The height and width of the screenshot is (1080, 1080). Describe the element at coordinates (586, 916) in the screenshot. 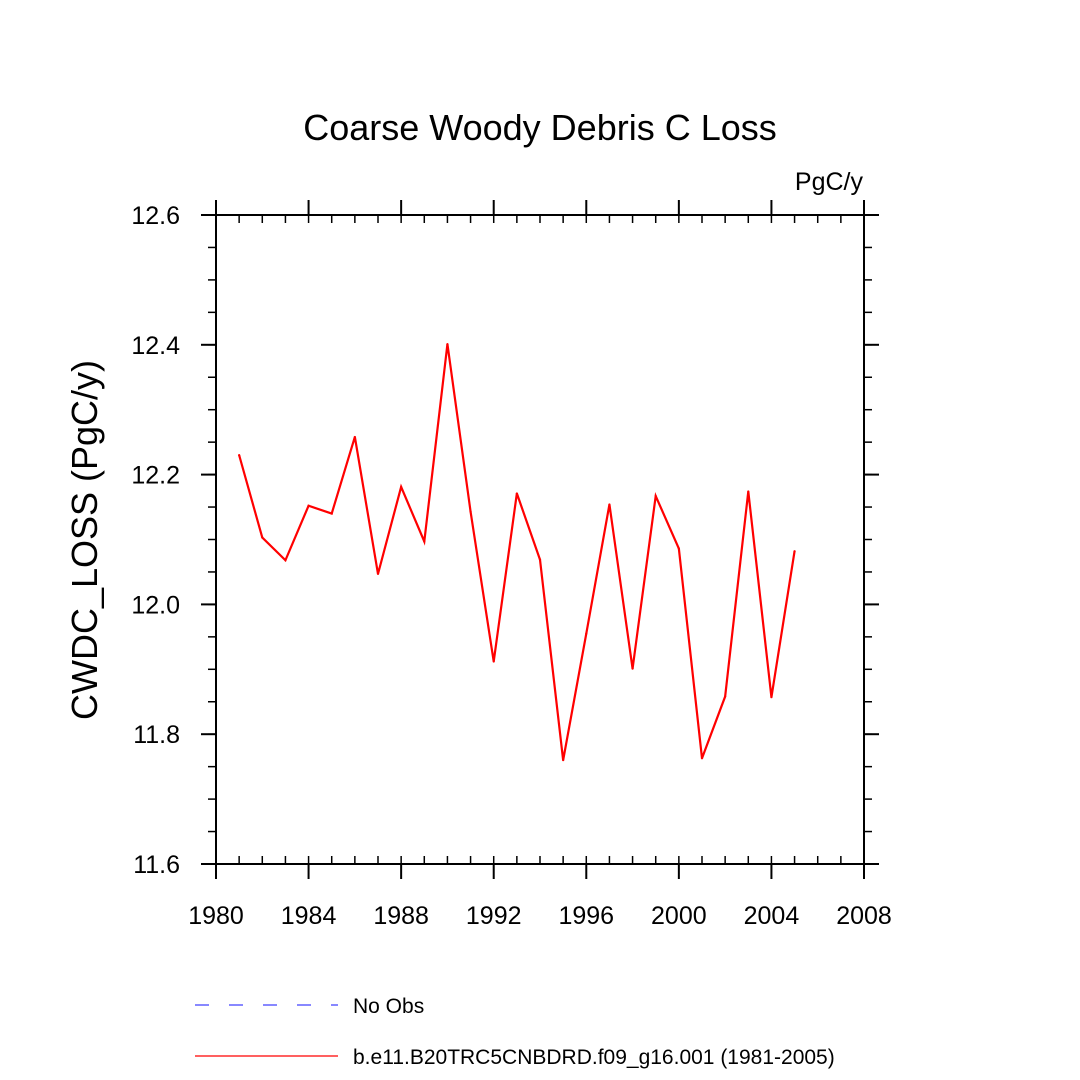

I see `x-tick-label: 1996` at that location.